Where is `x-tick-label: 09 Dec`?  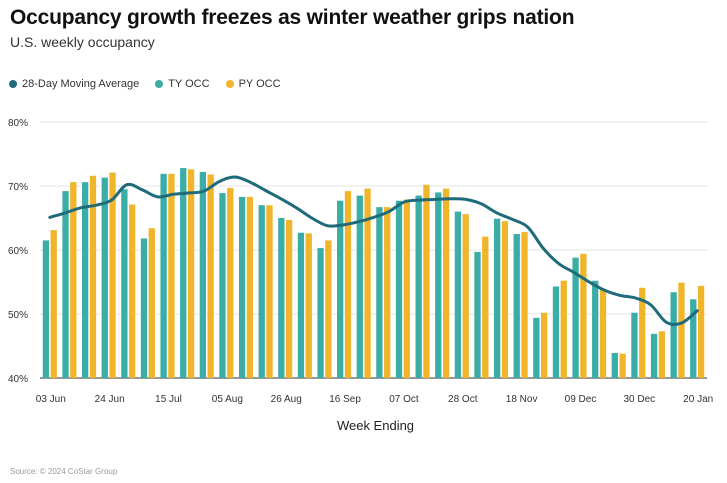 x-tick-label: 09 Dec is located at coordinates (581, 399).